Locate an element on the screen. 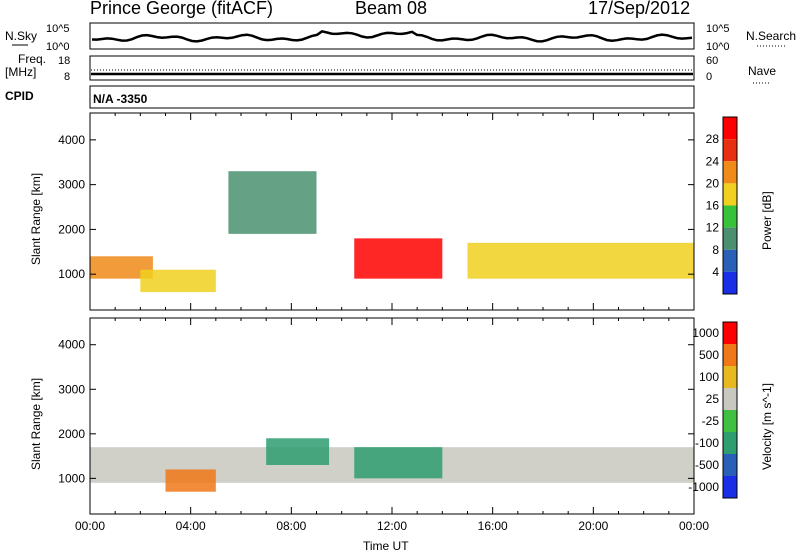 This screenshot has height=554, width=800. colorbar-tick-label: 16 is located at coordinates (713, 206).